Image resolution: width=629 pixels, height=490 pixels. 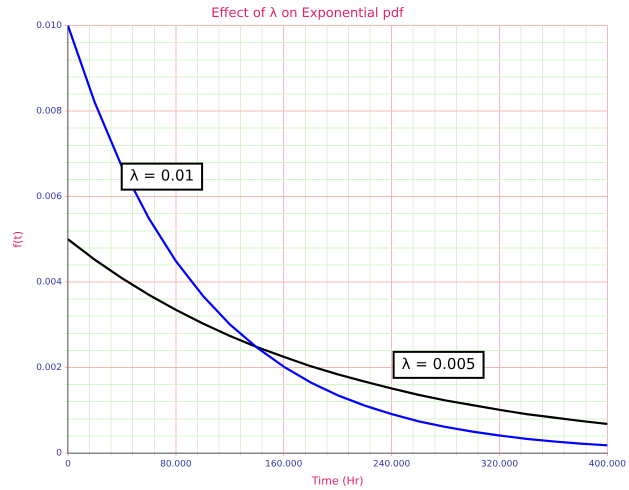 I want to click on y-tick-label: 0, so click(x=59, y=453).